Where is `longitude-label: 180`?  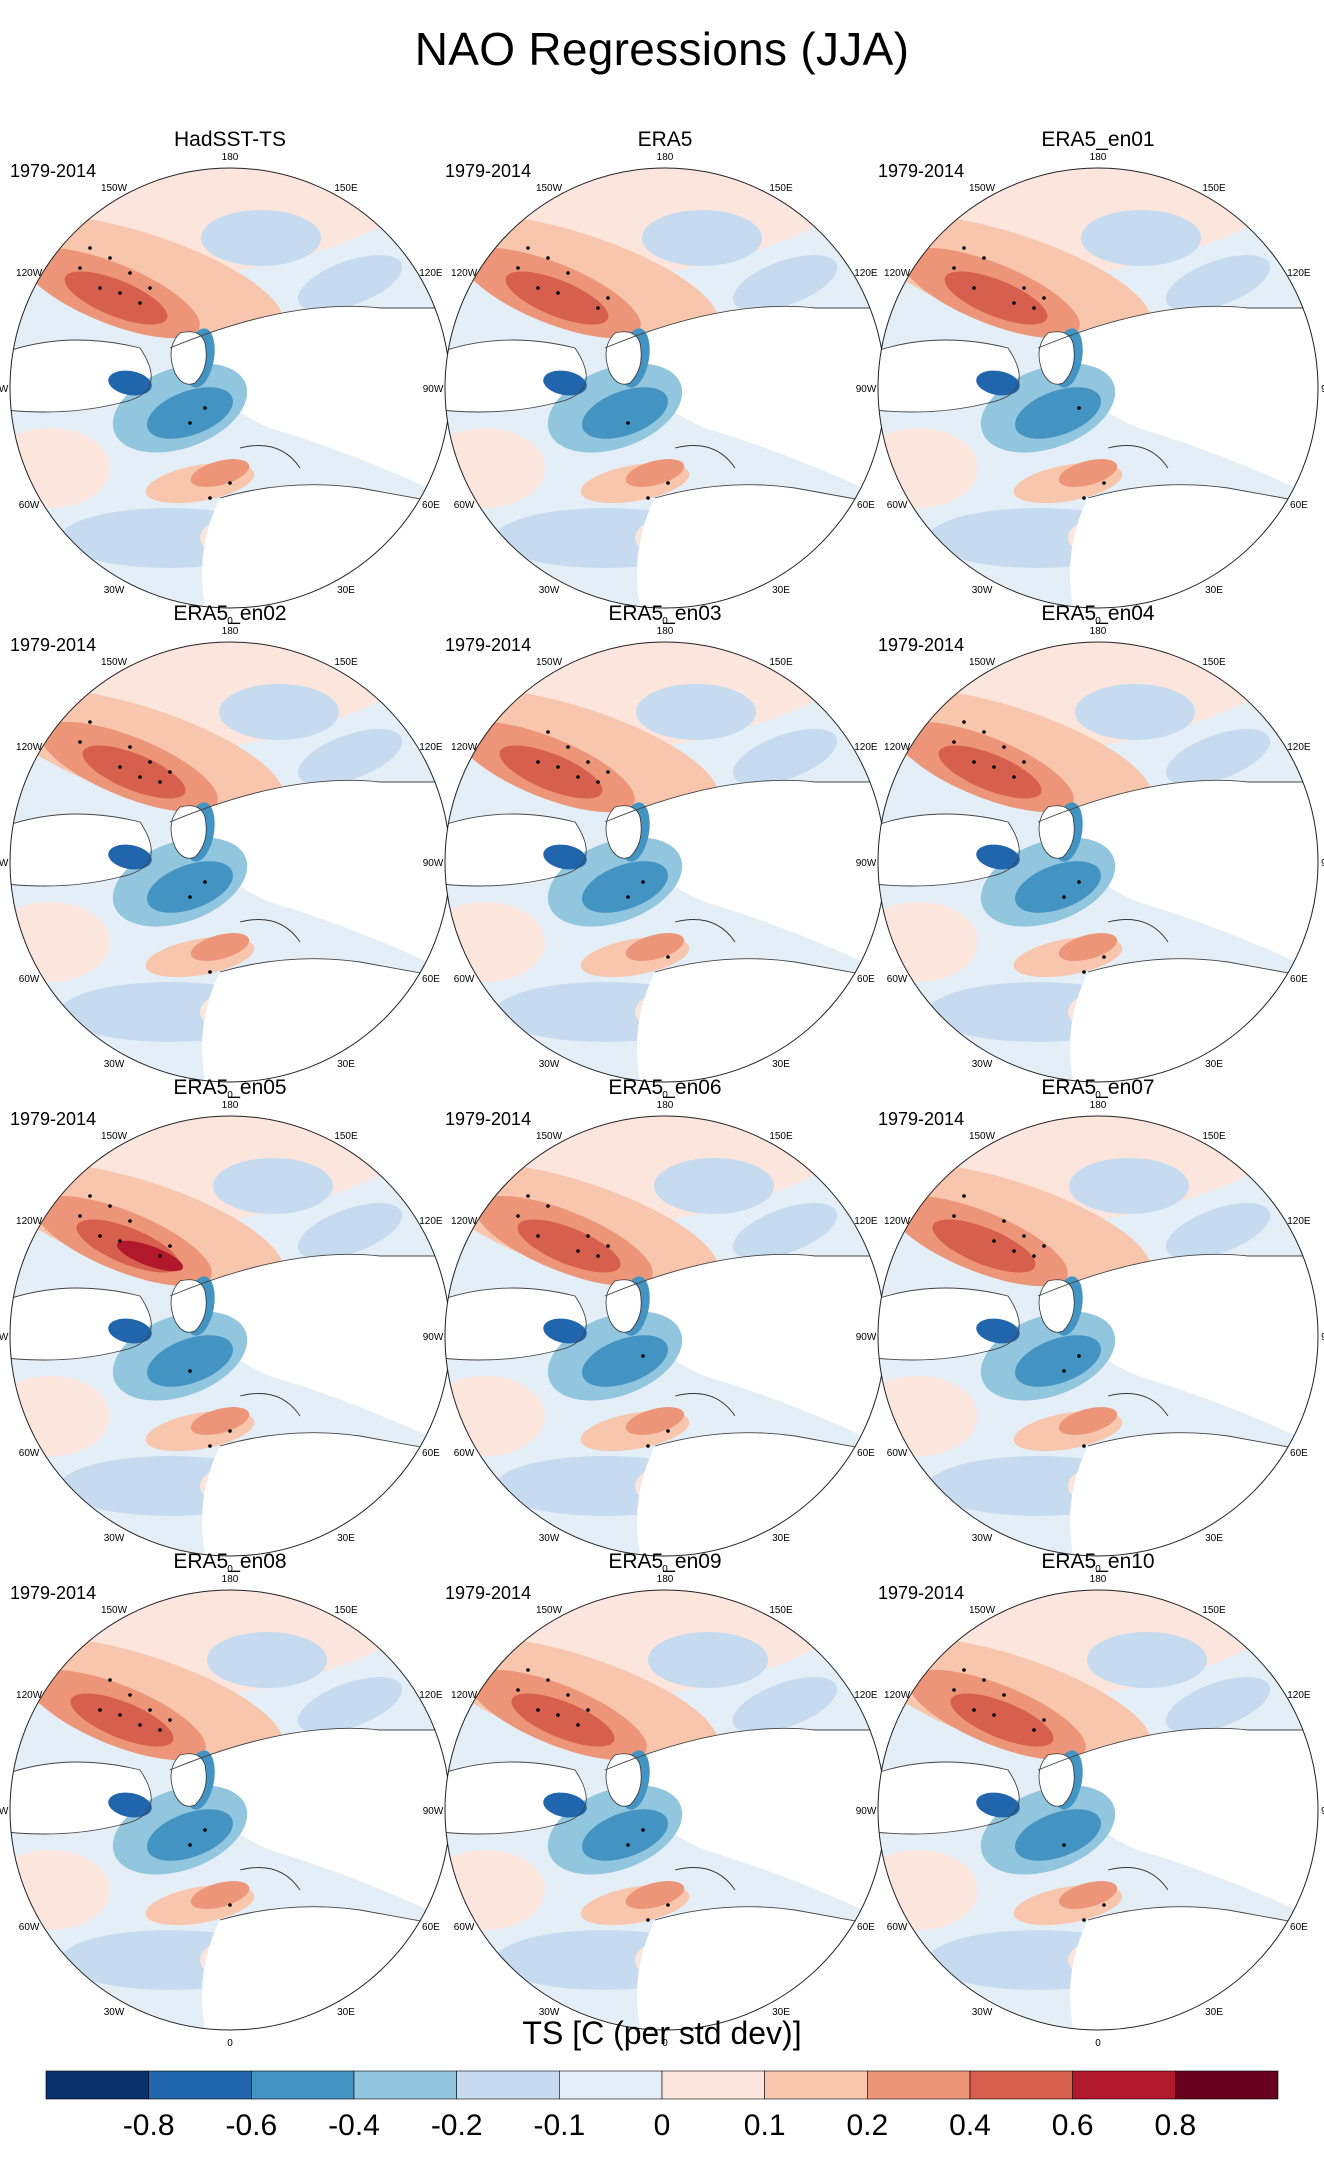 longitude-label: 180 is located at coordinates (665, 157).